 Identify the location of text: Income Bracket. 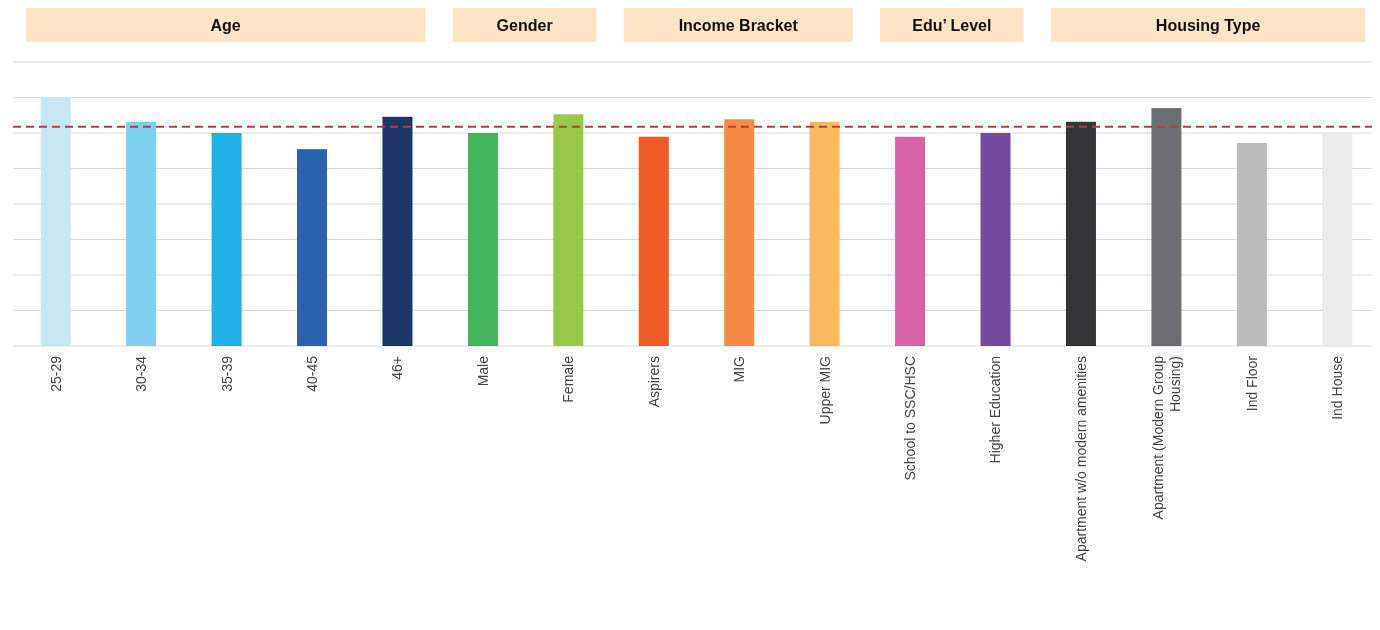
(738, 25).